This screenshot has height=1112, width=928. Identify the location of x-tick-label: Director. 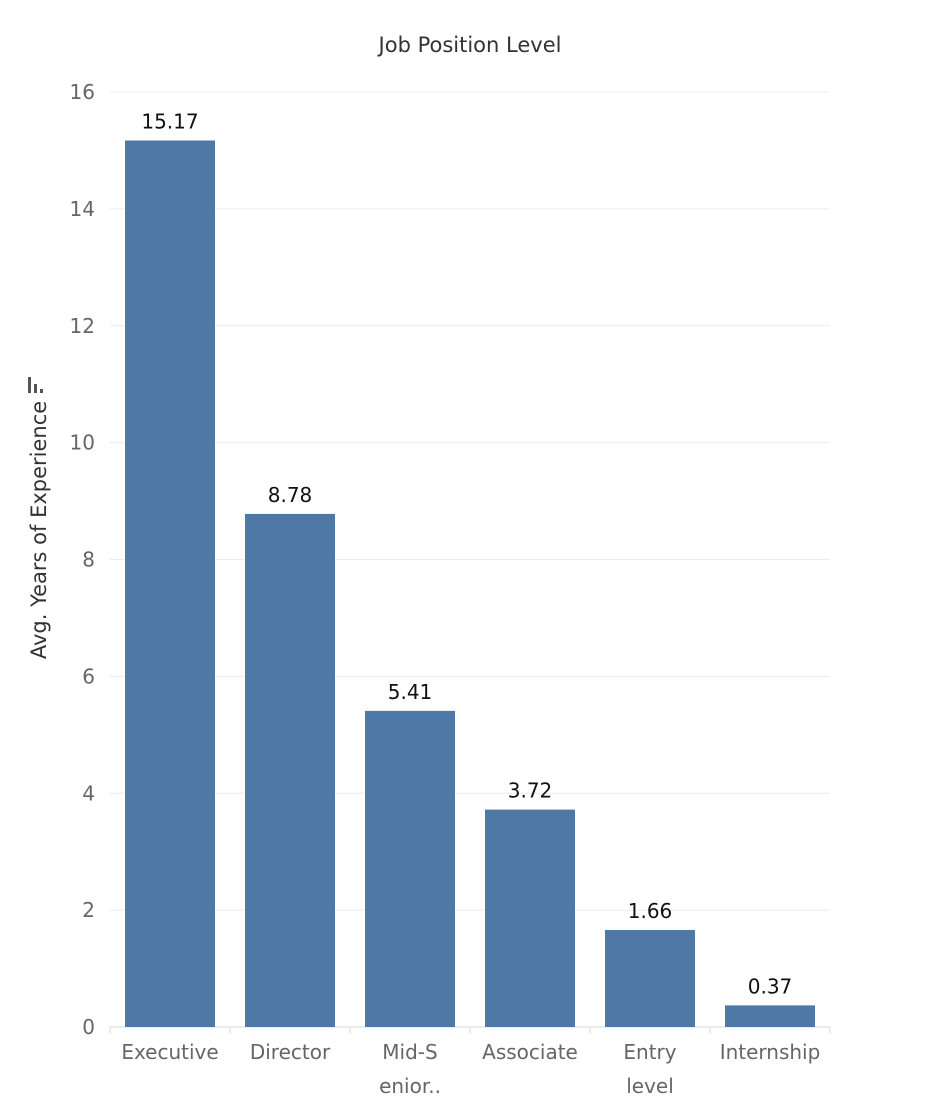
(290, 1052).